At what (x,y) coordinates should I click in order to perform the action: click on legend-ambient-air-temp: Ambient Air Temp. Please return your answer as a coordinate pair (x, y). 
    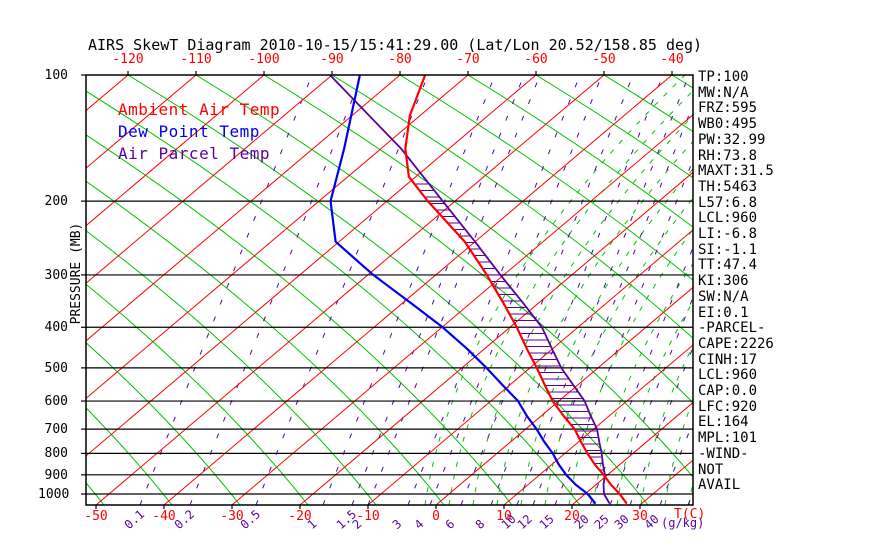
    Looking at the image, I should click on (199, 109).